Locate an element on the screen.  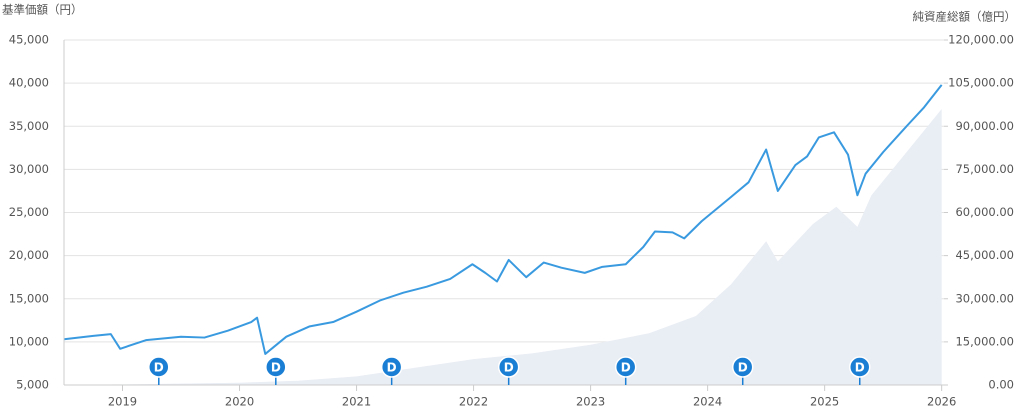
x-tick-label: 2019 is located at coordinates (122, 402).